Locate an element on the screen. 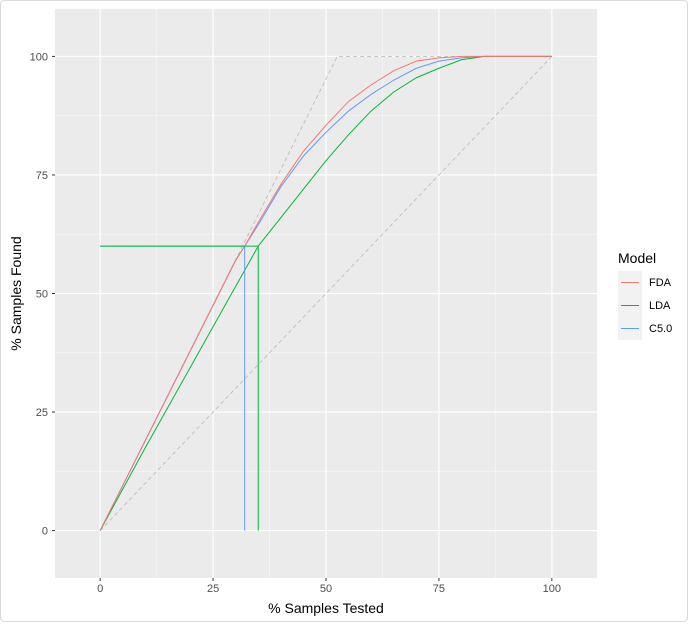 The width and height of the screenshot is (690, 628). y-tick-label: 75 is located at coordinates (42, 176).